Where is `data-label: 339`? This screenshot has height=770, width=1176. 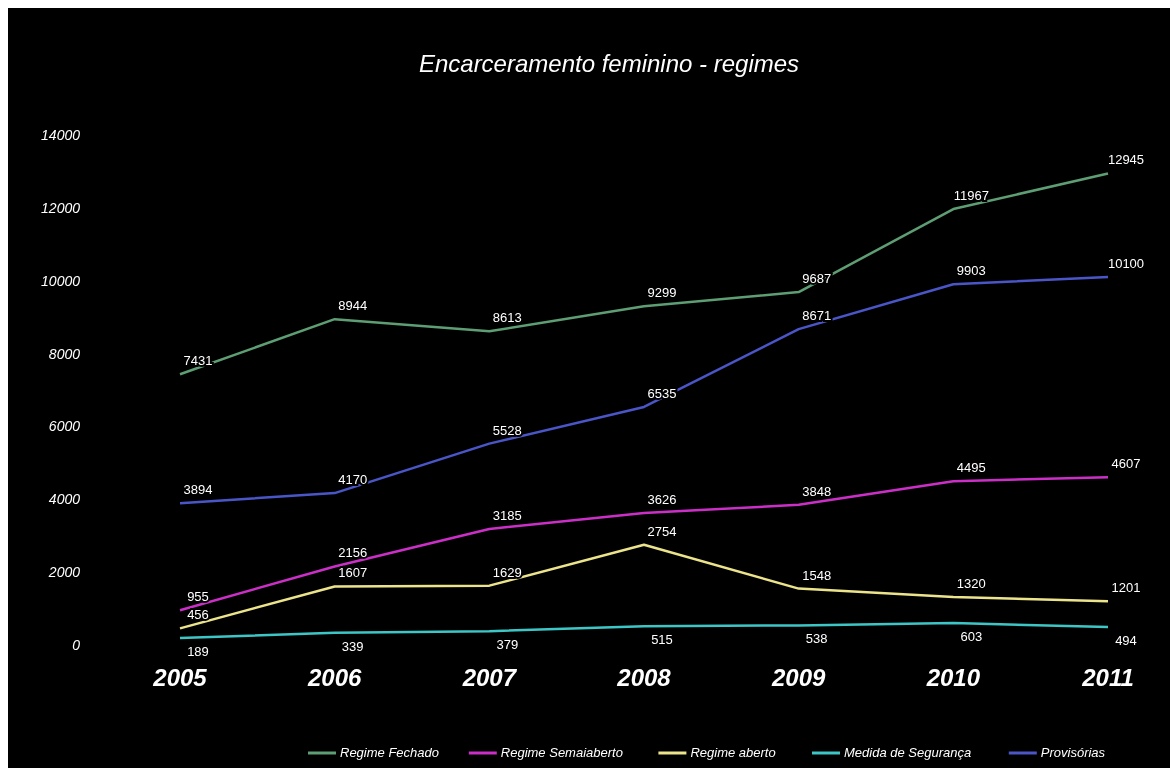
data-label: 339 is located at coordinates (352, 646).